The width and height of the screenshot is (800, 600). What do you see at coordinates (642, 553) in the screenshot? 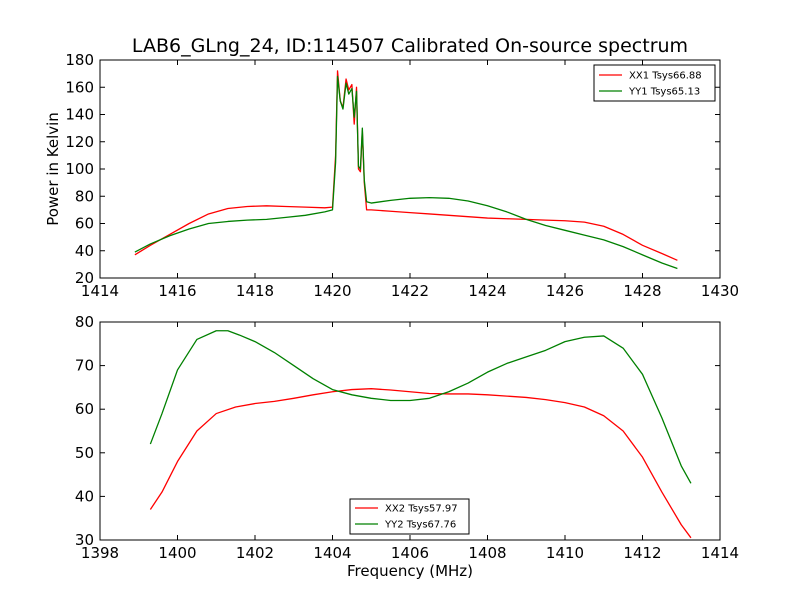
I see `bottom-x-tick-label: 1412` at bounding box center [642, 553].